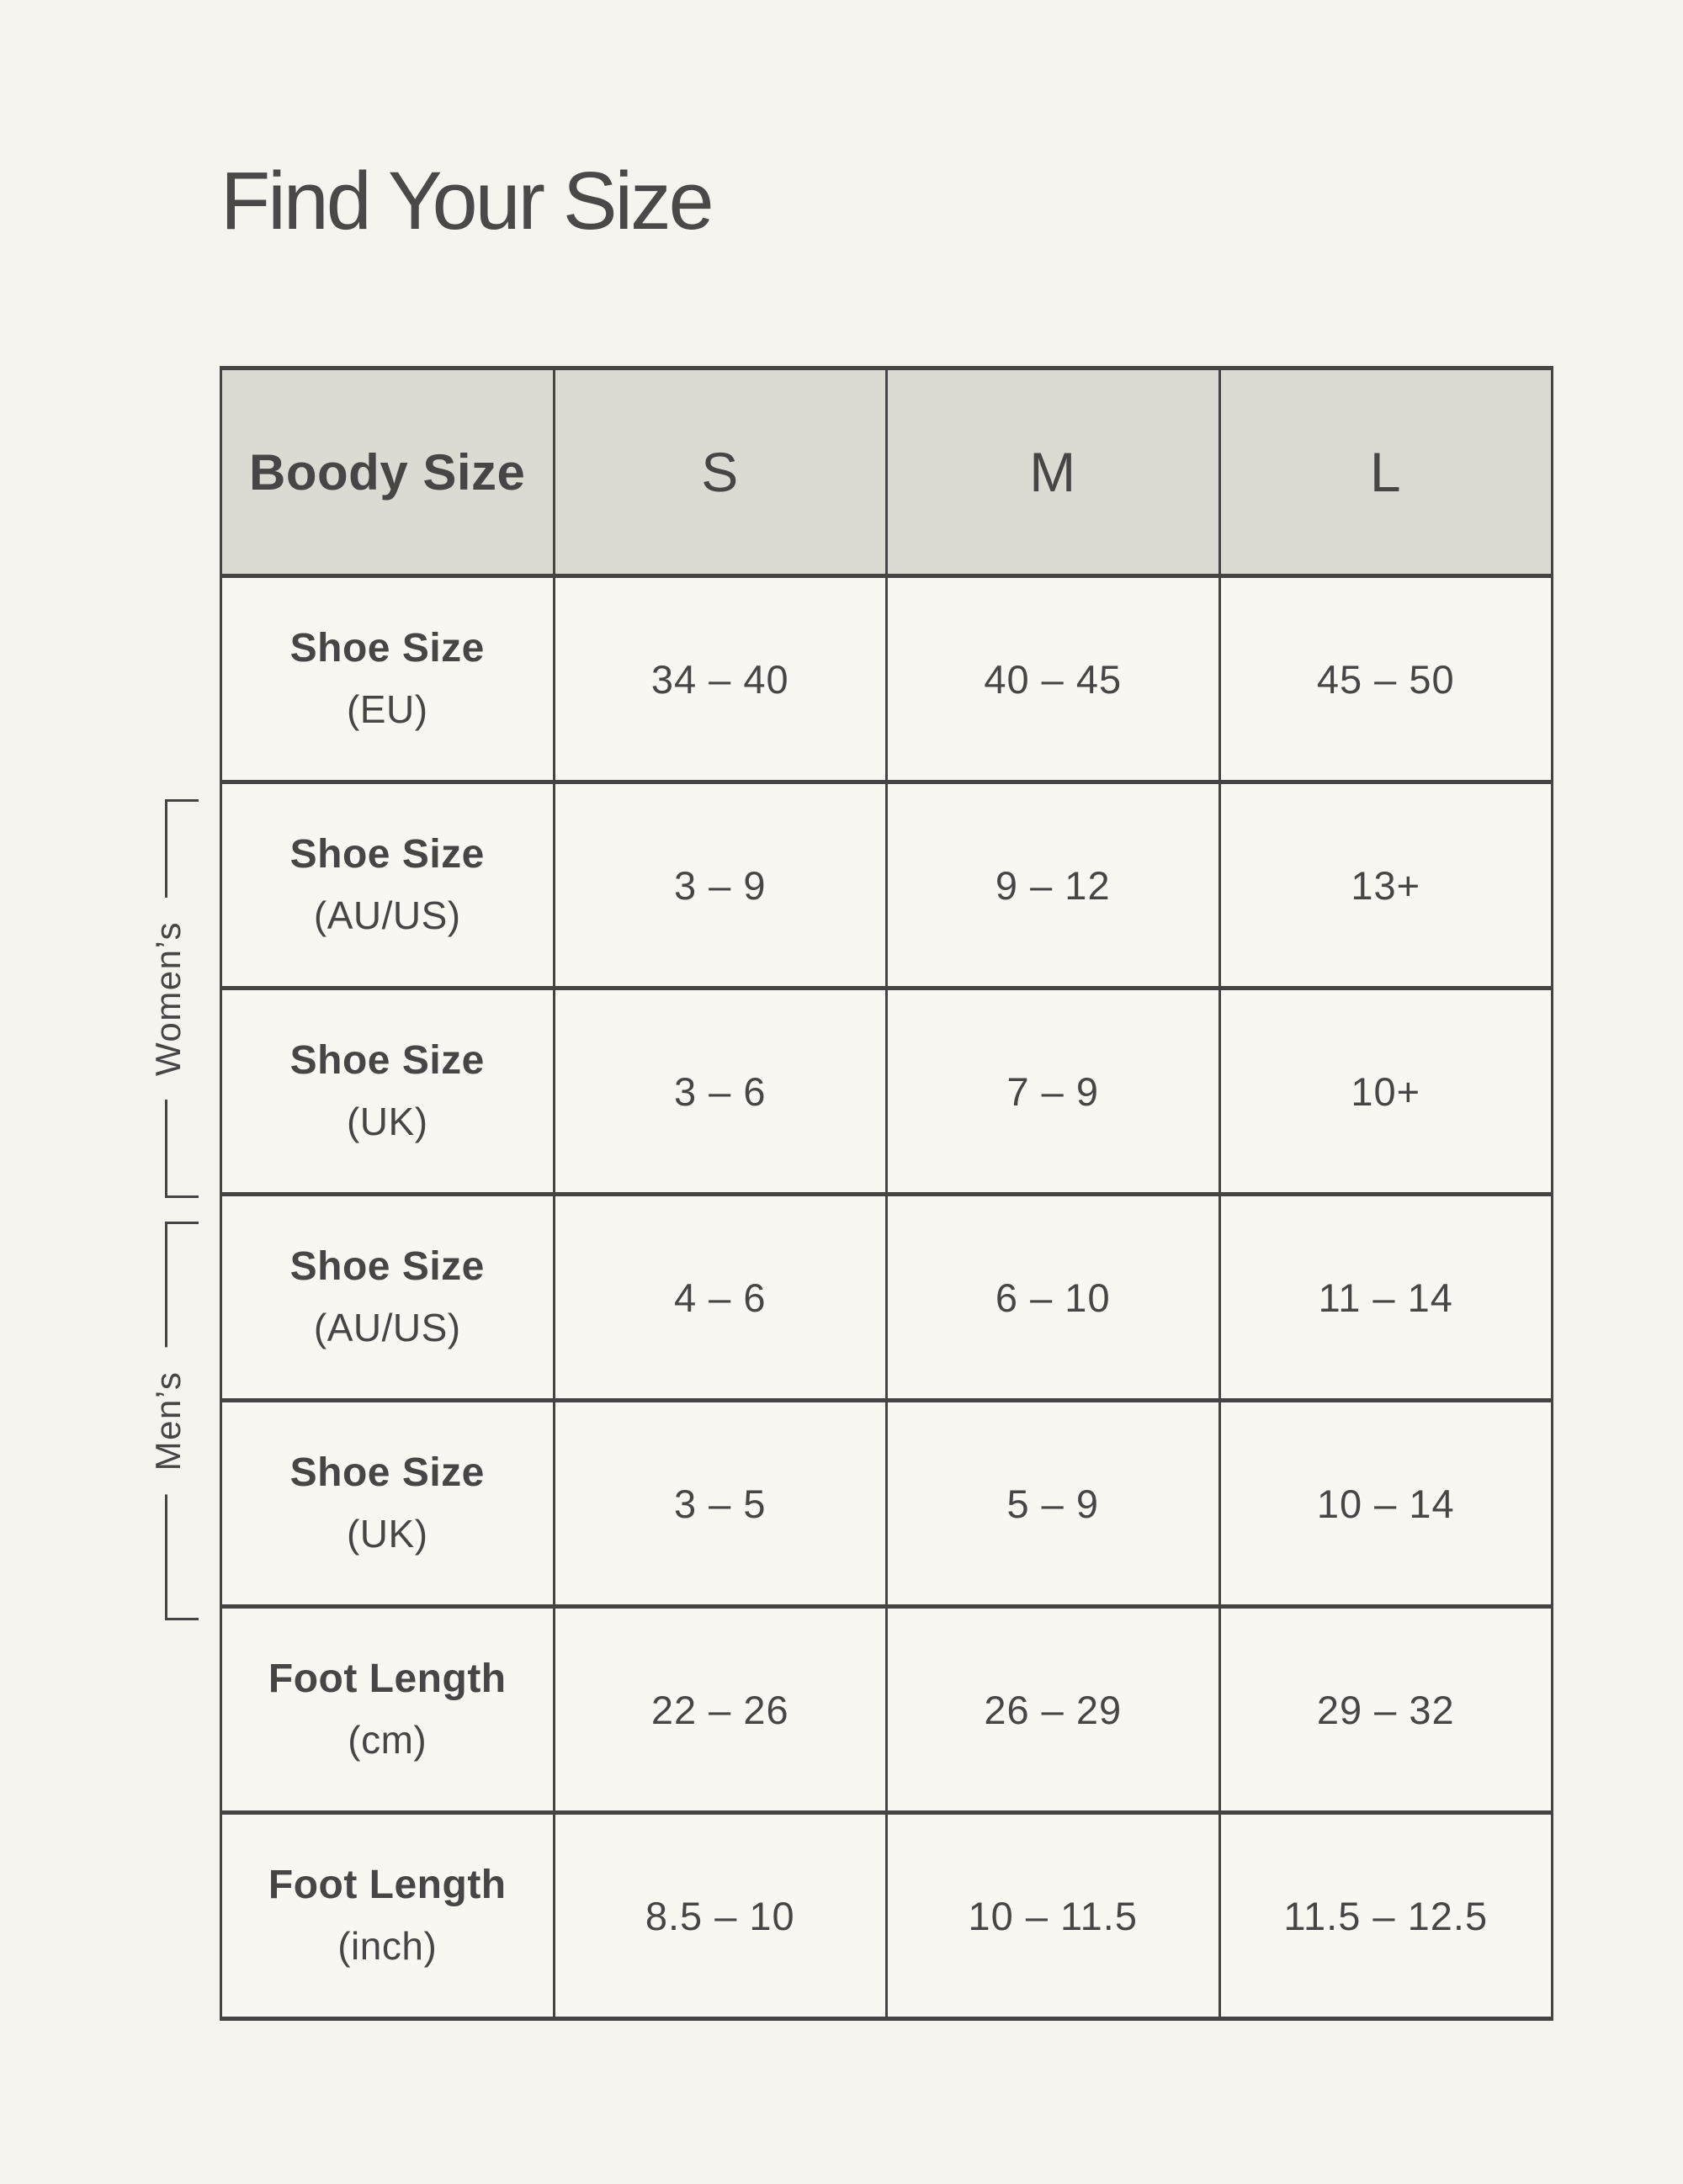 This screenshot has height=2184, width=1683. Describe the element at coordinates (388, 679) in the screenshot. I see `row-label-cell: Shoe Size (EU)` at that location.